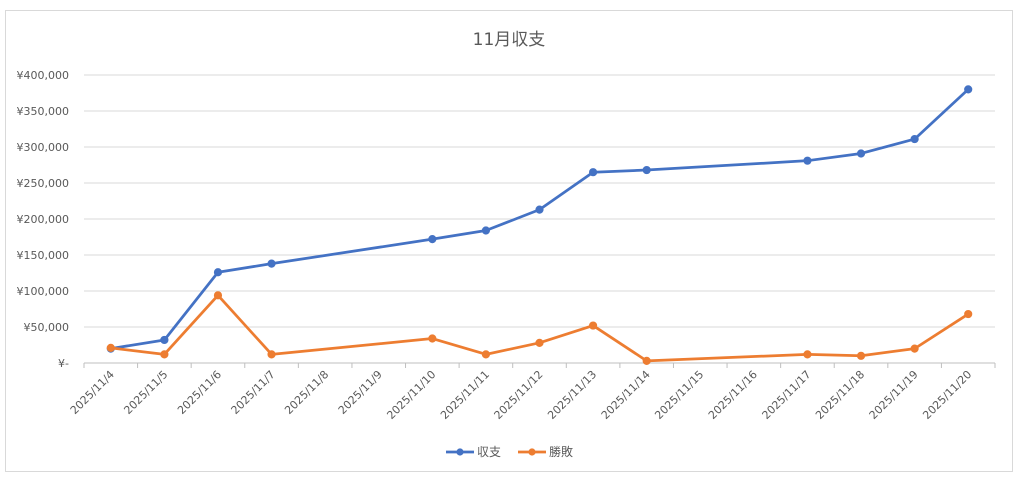  Describe the element at coordinates (360, 392) in the screenshot. I see `x-tick-label: 2025/11/9` at that location.